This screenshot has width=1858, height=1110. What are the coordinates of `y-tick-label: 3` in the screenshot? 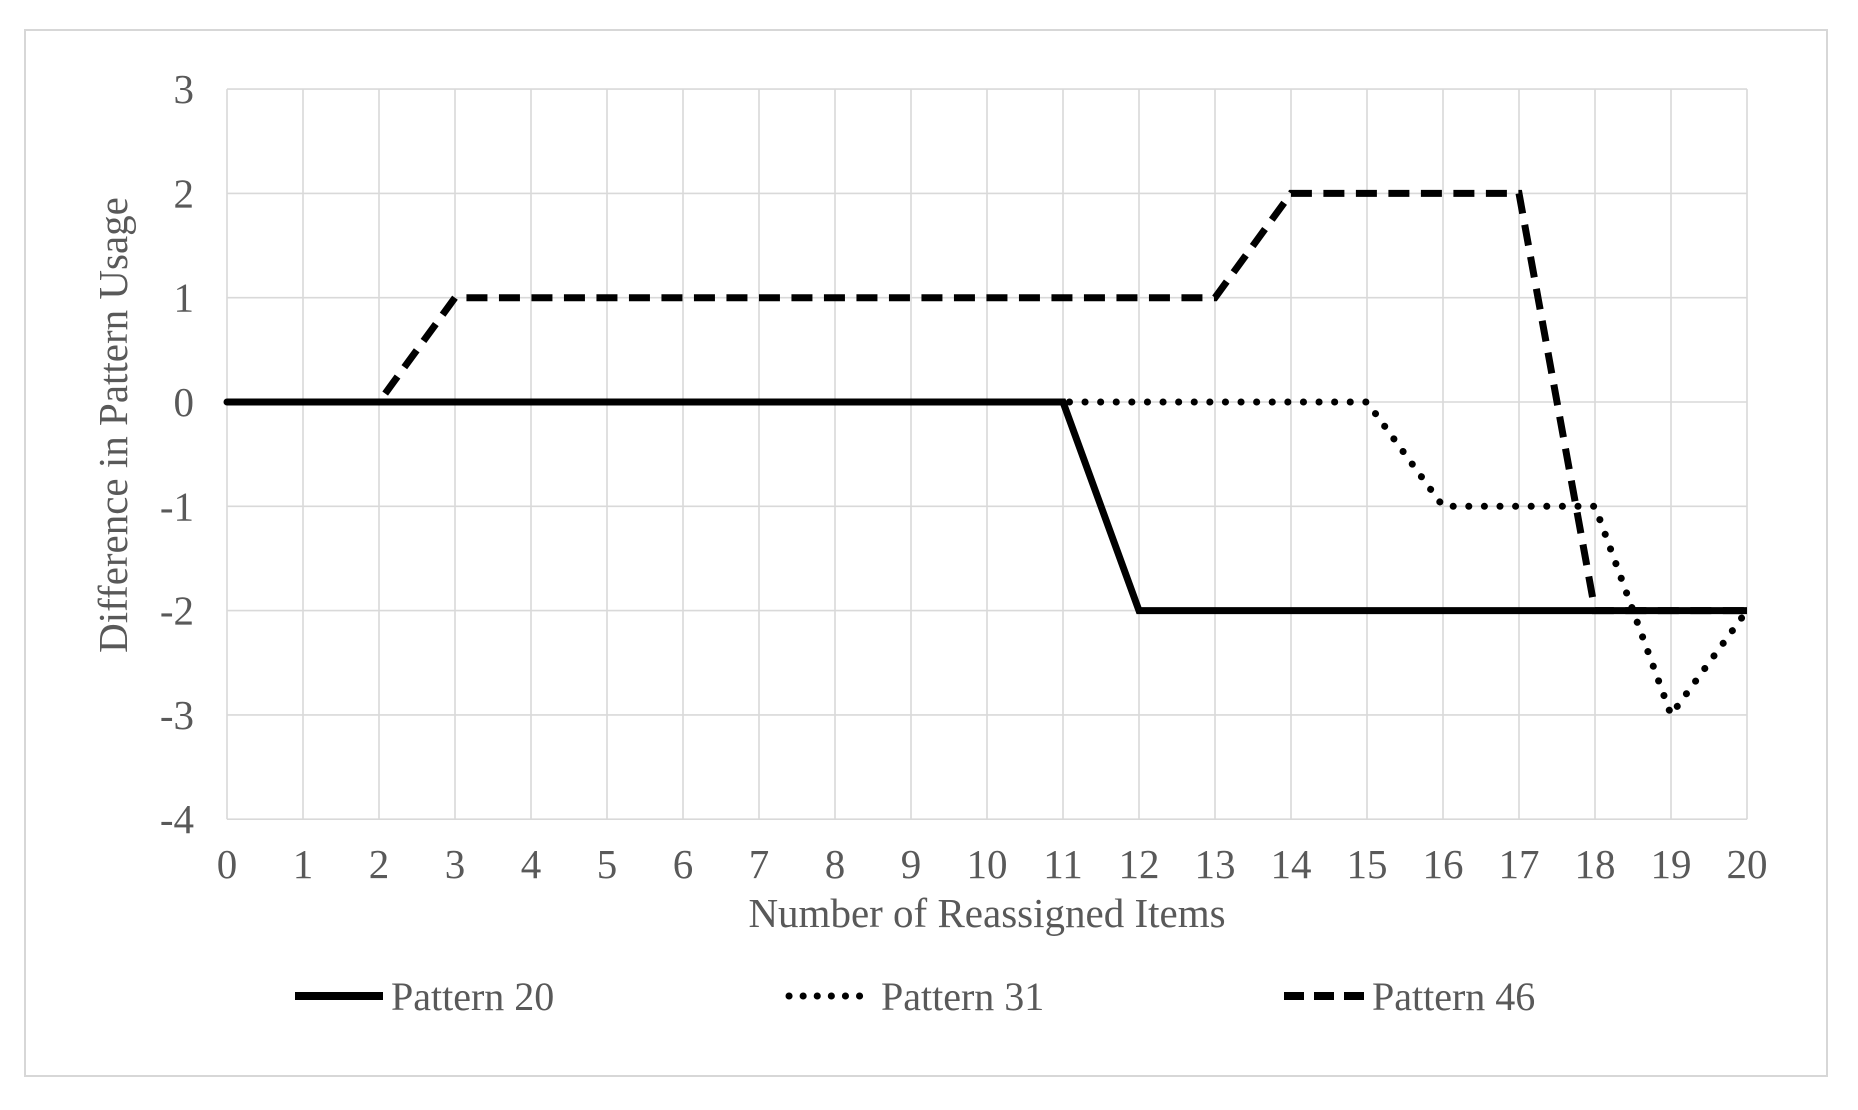 It's located at (184, 89).